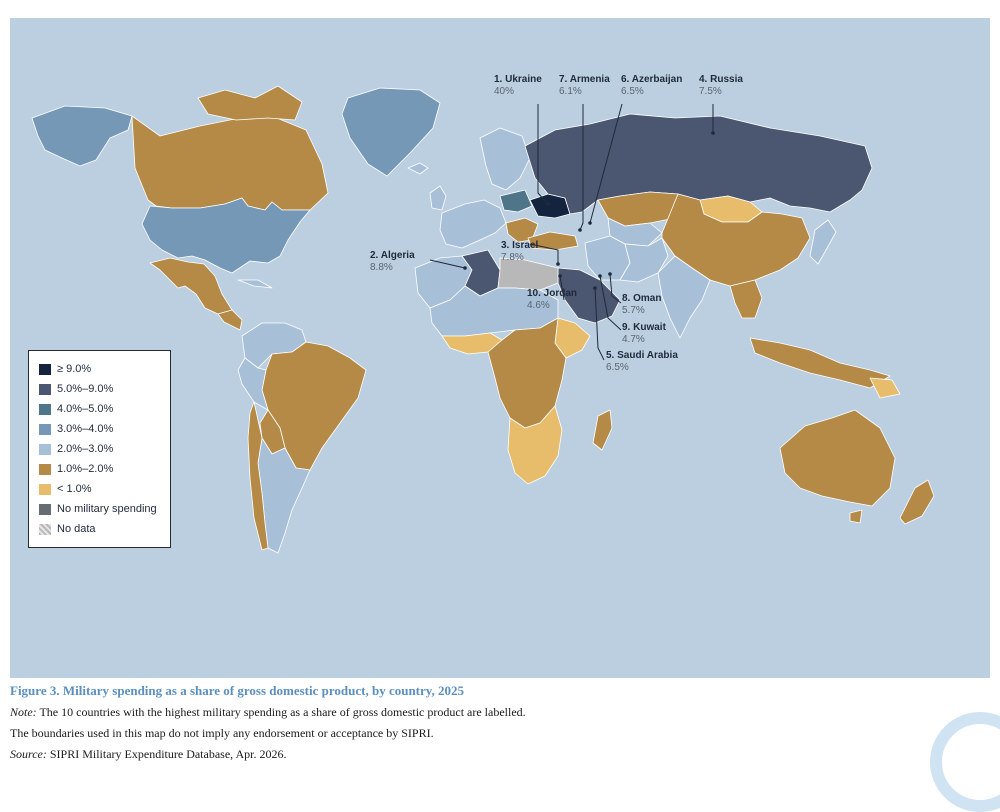  What do you see at coordinates (651, 79) in the screenshot?
I see `callout-country-name: 6. Azerbaijan` at bounding box center [651, 79].